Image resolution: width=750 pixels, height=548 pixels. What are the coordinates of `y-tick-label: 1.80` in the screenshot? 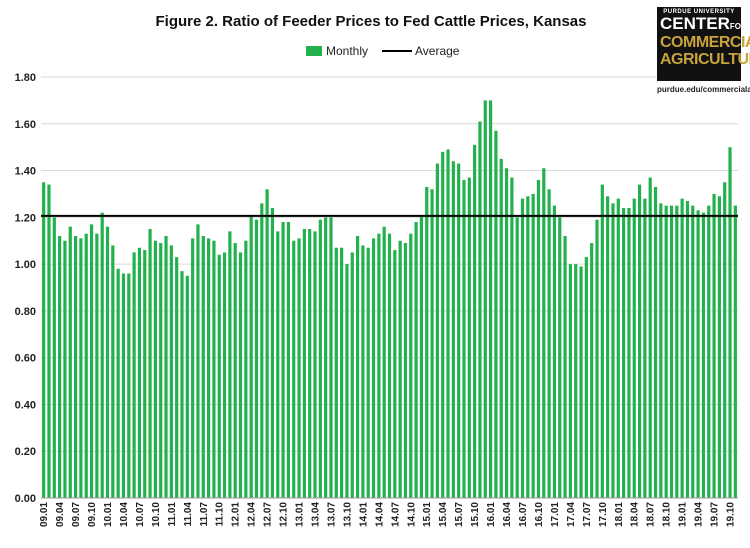 It's located at (25, 78).